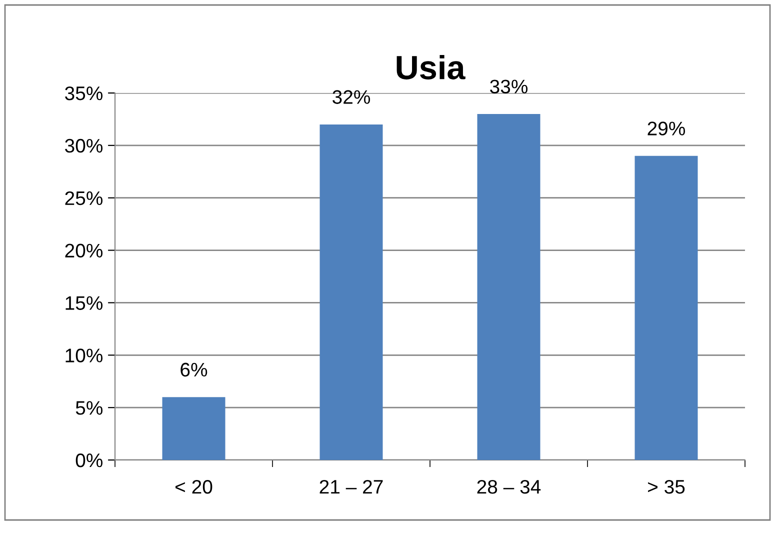  I want to click on x-tick-label: 28 – 34, so click(509, 487).